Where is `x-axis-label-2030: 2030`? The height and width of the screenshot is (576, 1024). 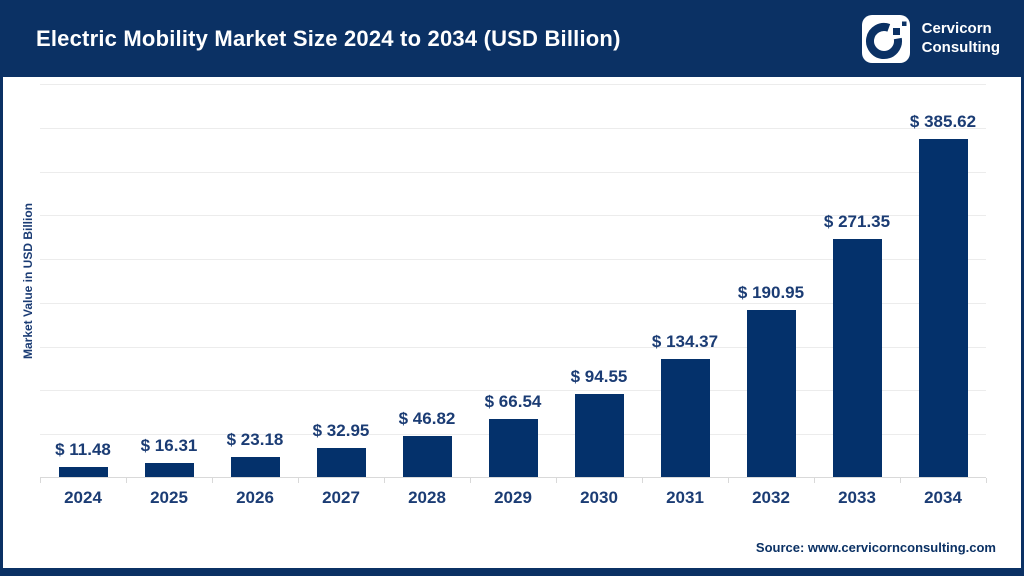 x-axis-label-2030: 2030 is located at coordinates (599, 497).